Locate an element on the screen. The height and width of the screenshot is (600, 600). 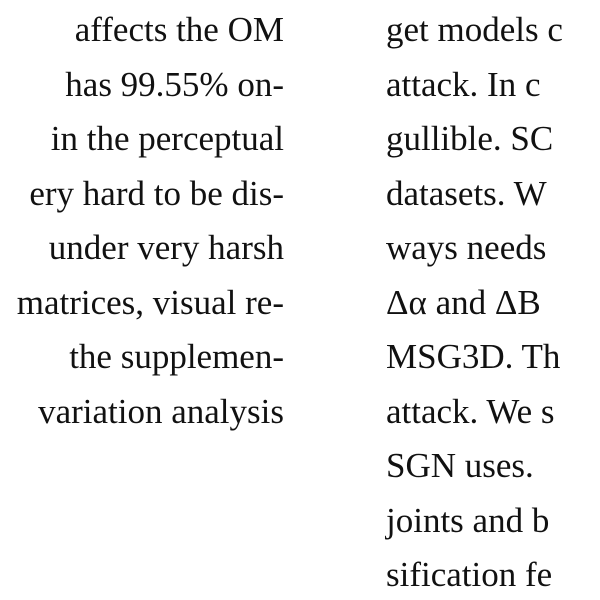
left-line-4: ery hard to be dis- is located at coordinates (156, 193).